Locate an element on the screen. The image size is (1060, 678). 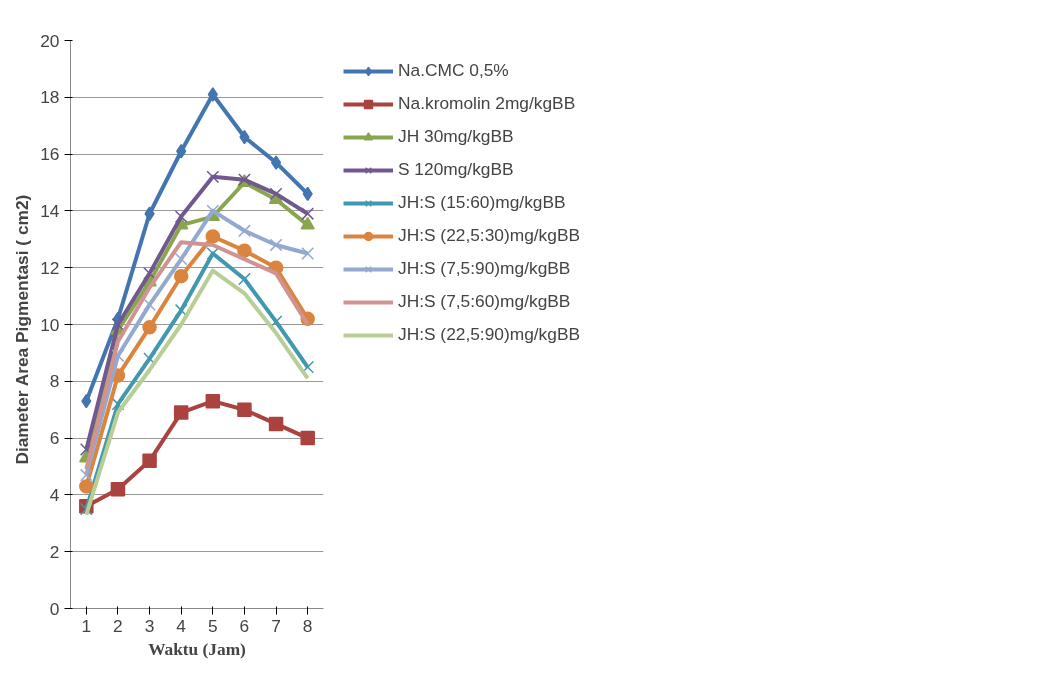
legend-label: JH 30mg/kgBB is located at coordinates (456, 136).